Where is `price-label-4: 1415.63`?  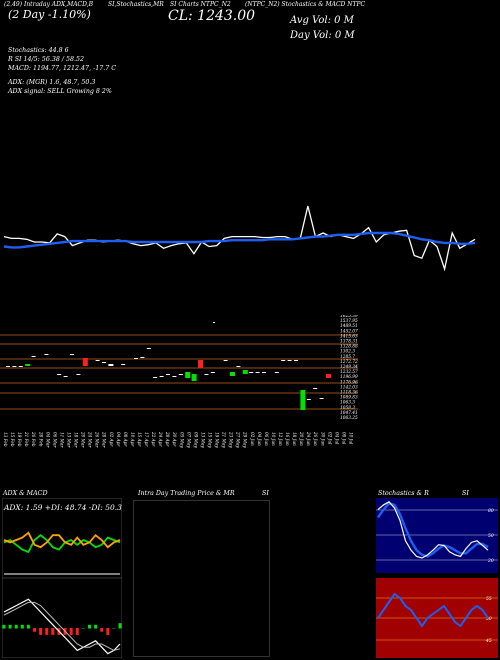 price-label-4: 1415.63 is located at coordinates (349, 336).